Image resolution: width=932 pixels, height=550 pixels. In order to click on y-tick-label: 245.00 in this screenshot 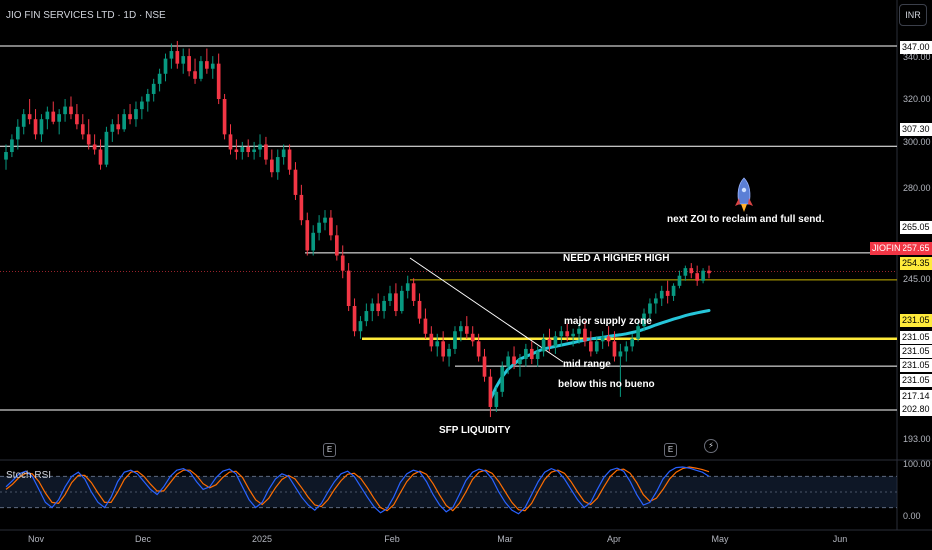, I will do `click(917, 279)`.